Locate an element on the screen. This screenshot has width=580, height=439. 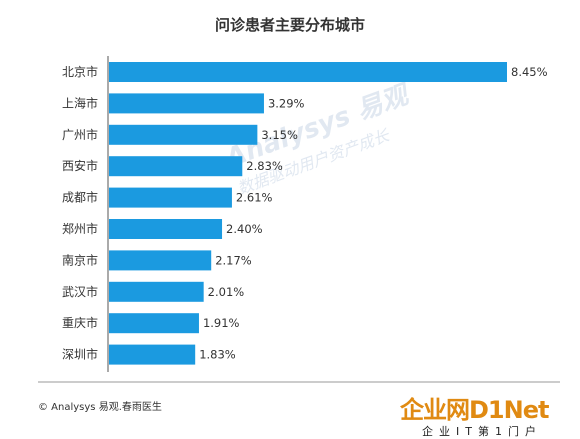
brand-logo-sub: 企业IT第1门户 is located at coordinates (482, 431).